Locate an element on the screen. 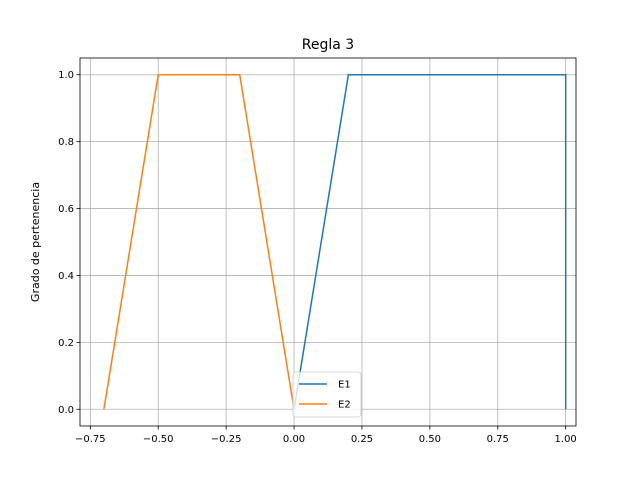  y-tick-label: 0.8 is located at coordinates (66, 142).